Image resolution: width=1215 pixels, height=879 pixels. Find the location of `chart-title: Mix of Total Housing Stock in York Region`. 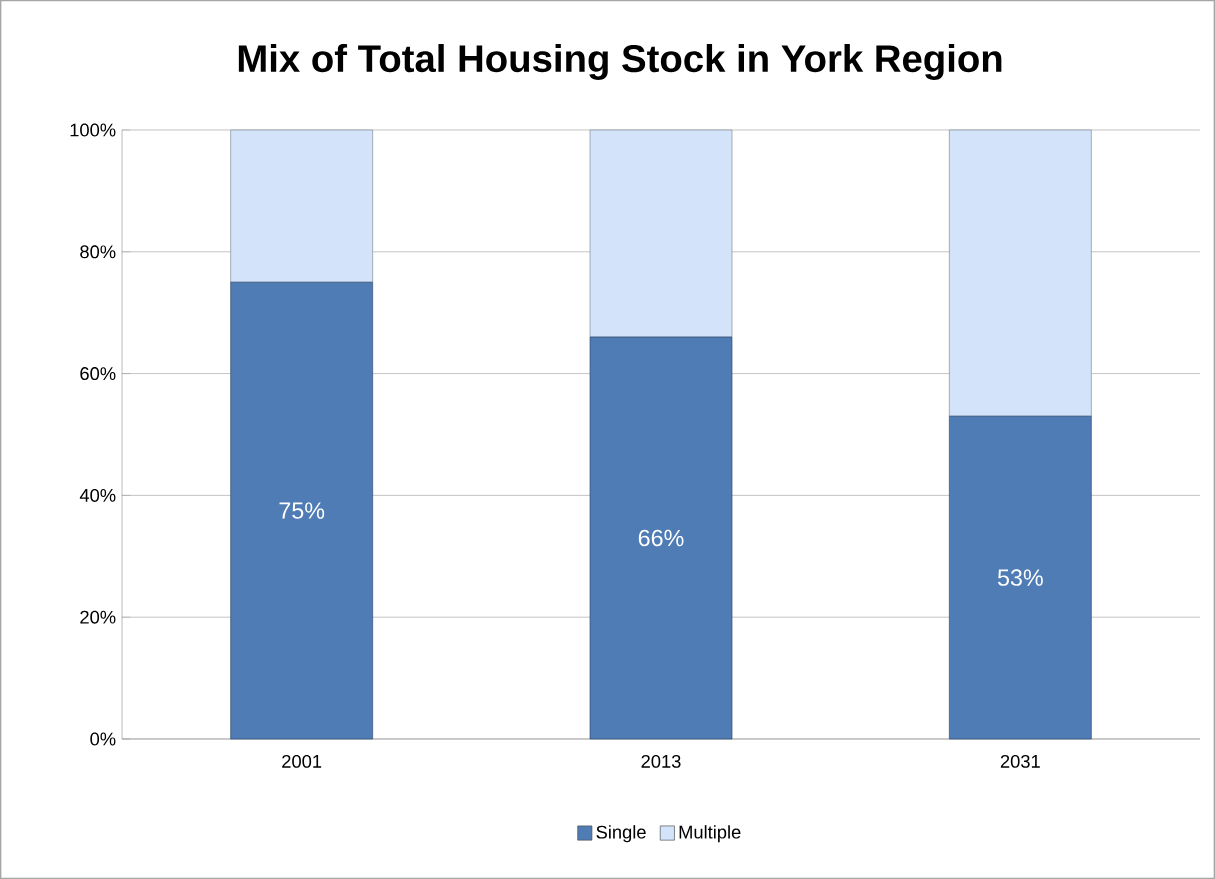

chart-title: Mix of Total Housing Stock in York Region is located at coordinates (620, 62).